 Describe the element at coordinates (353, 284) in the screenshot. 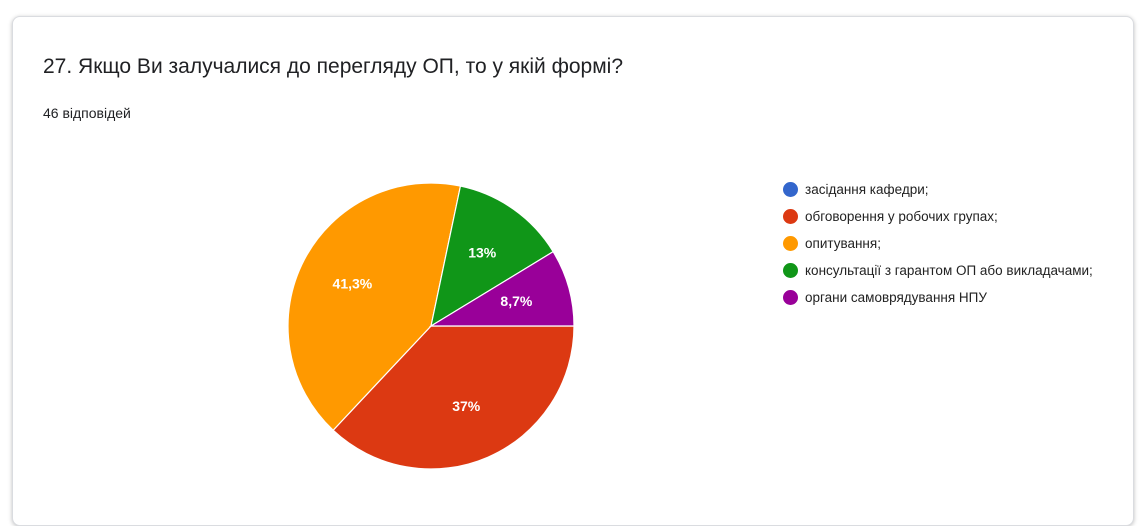

I see `value-label: 41,3%` at that location.